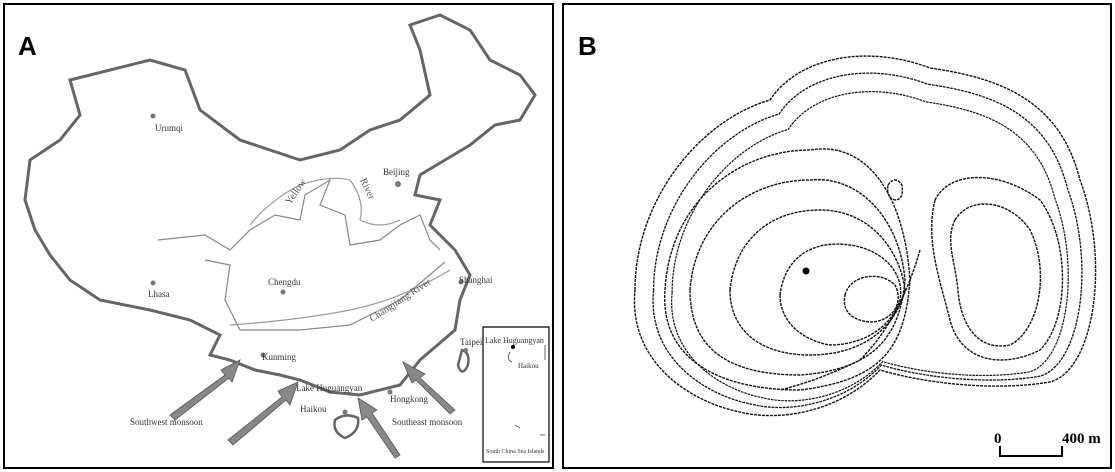 Image resolution: width=1115 pixels, height=472 pixels. I want to click on panel-label: A, so click(27, 46).